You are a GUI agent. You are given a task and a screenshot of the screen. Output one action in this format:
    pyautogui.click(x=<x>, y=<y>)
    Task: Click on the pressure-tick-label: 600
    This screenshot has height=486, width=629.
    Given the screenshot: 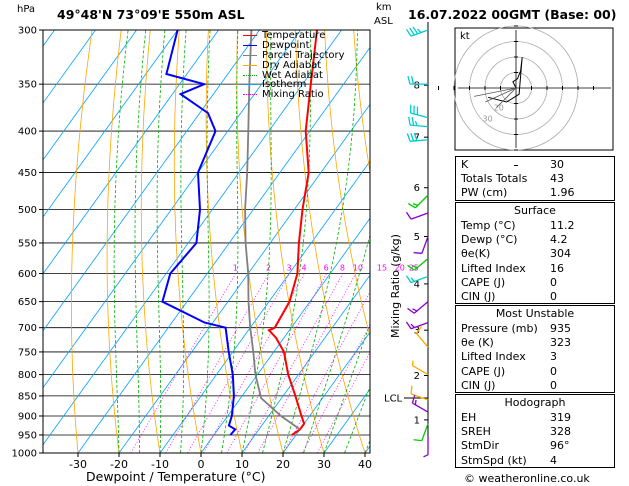 What is the action you would take?
    pyautogui.click(x=27, y=274)
    